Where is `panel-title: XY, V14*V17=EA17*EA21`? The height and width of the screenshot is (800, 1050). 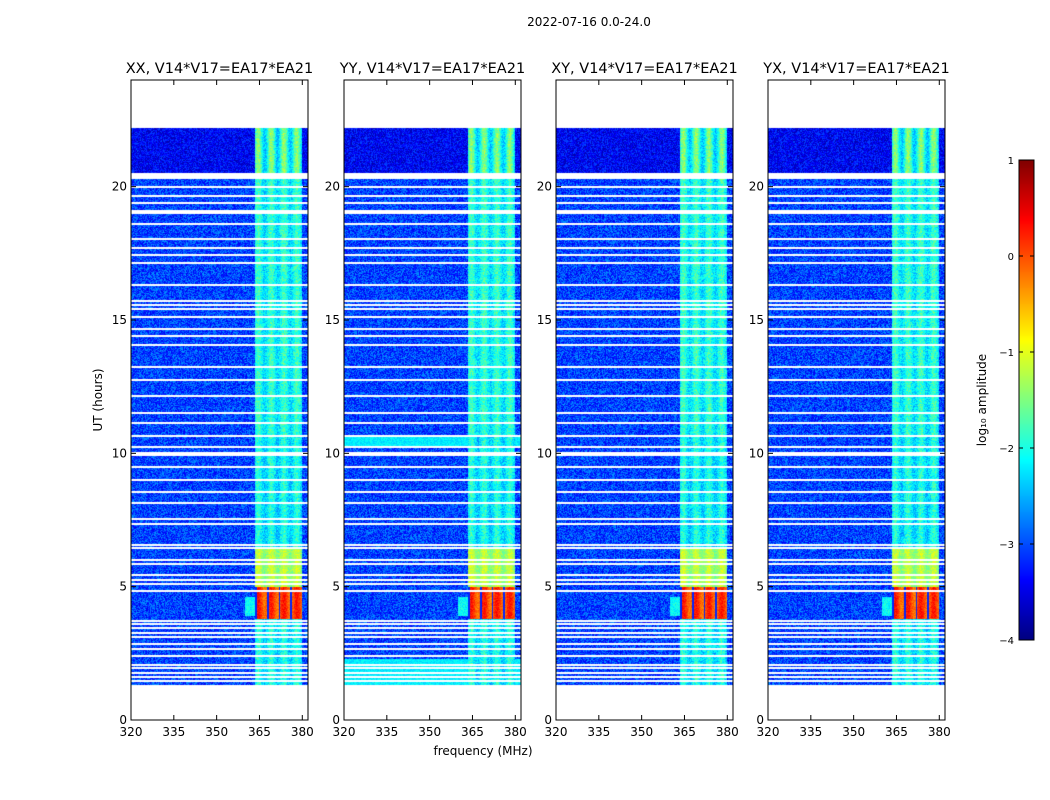
panel-title: XY, V14*V17=EA17*EA21 is located at coordinates (644, 69).